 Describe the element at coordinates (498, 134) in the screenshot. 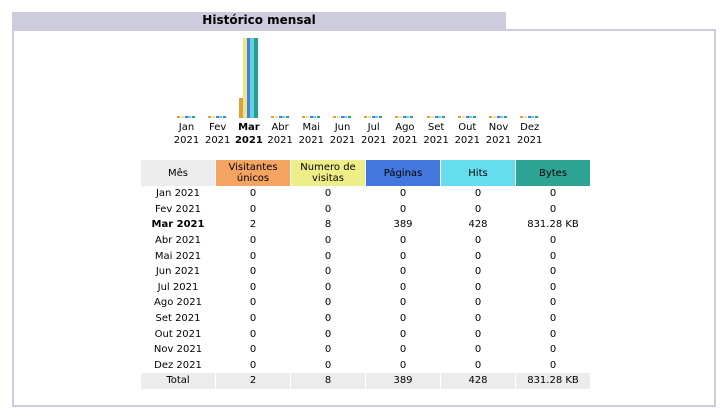

I see `month-label: Nov 2021` at that location.